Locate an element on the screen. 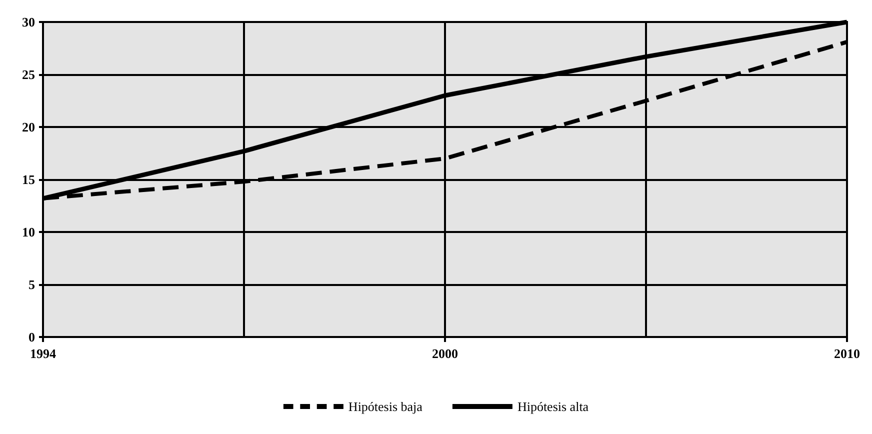 Image resolution: width=872 pixels, height=434 pixels. x-tick-label: 1994 is located at coordinates (43, 353).